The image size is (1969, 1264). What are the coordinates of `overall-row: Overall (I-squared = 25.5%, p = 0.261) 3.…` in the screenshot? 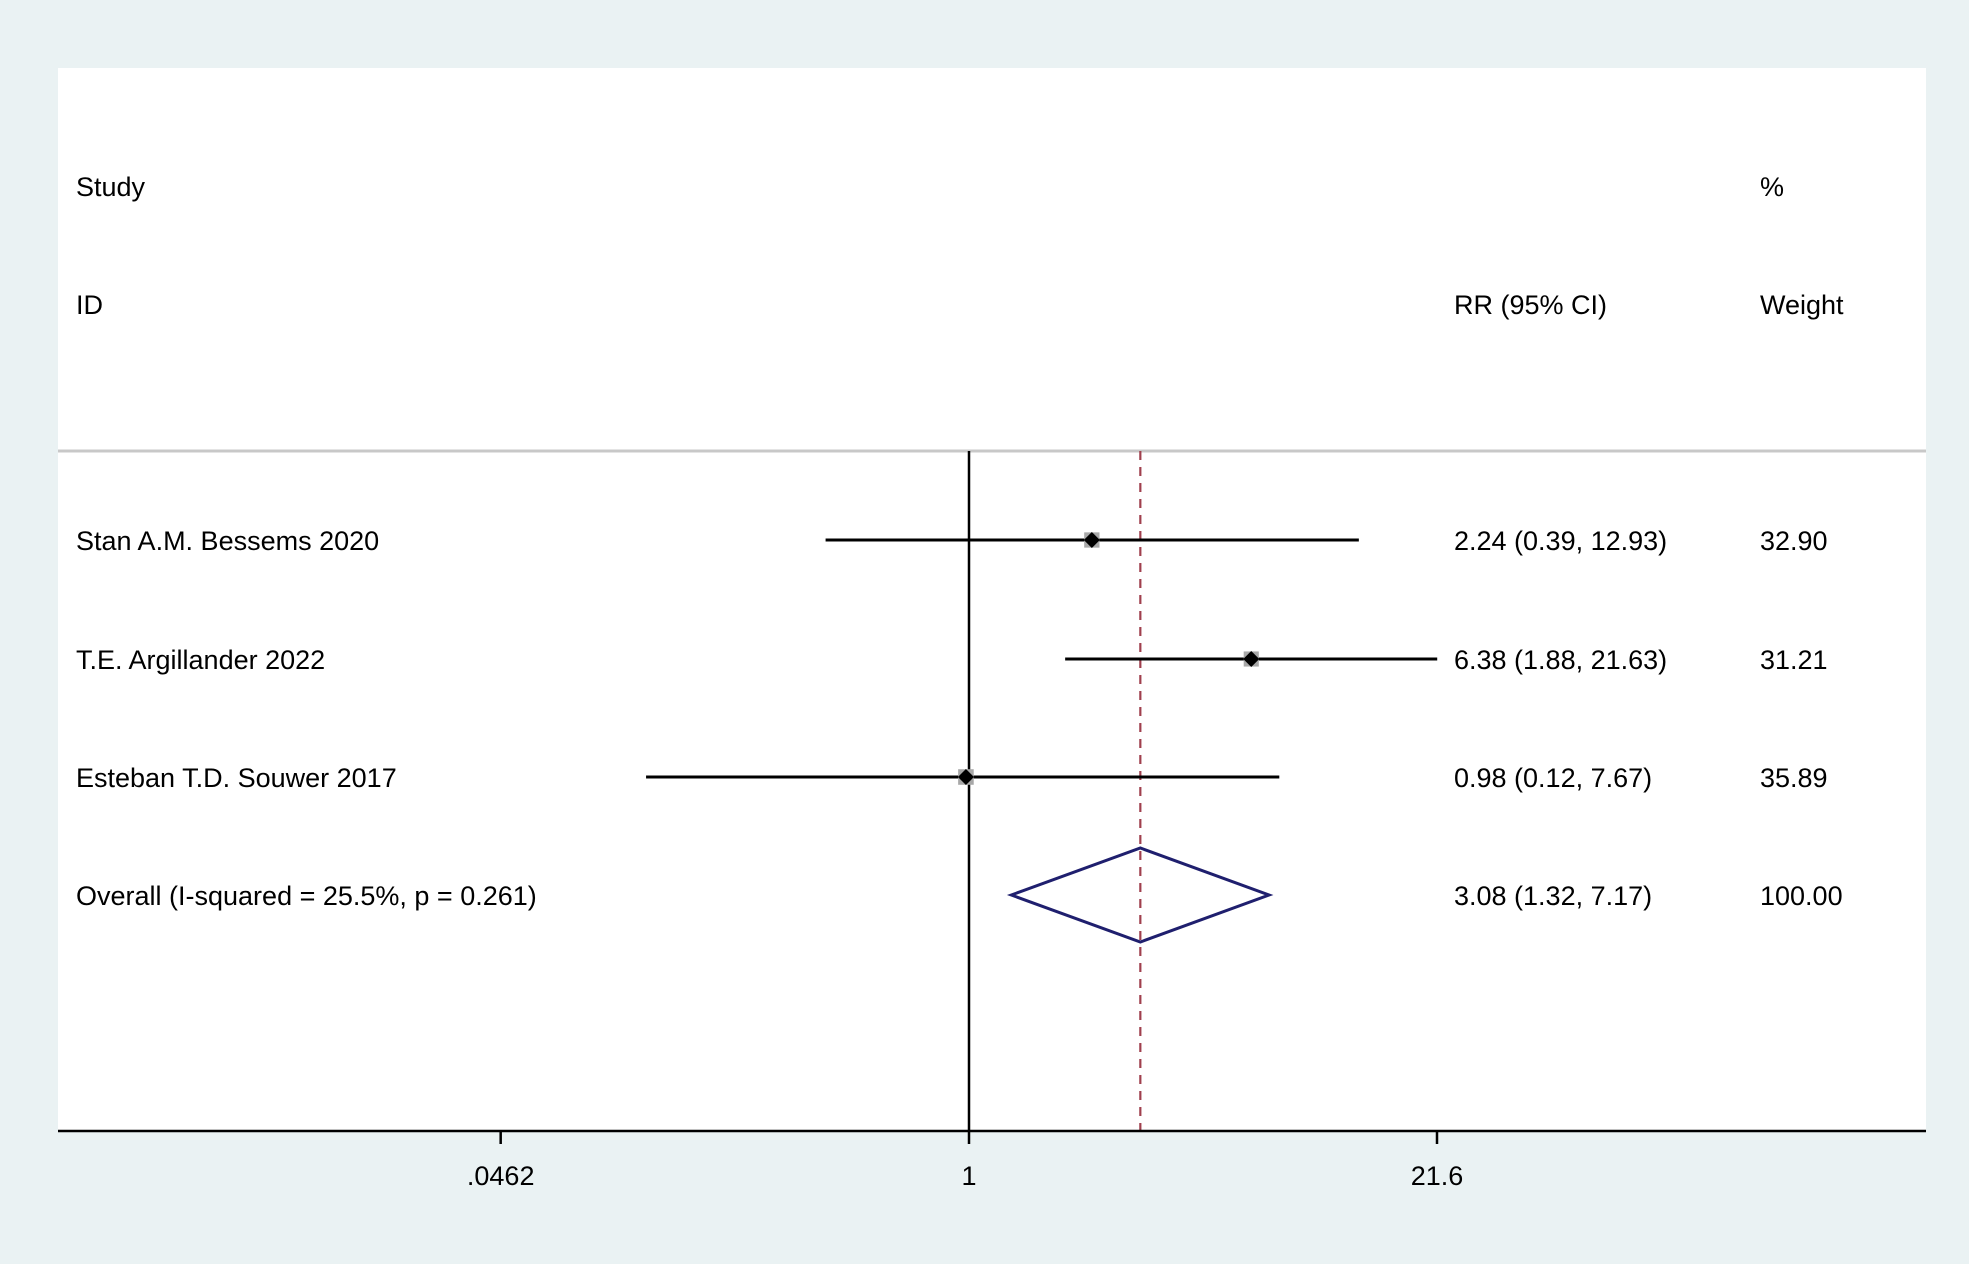 It's located at (959, 895).